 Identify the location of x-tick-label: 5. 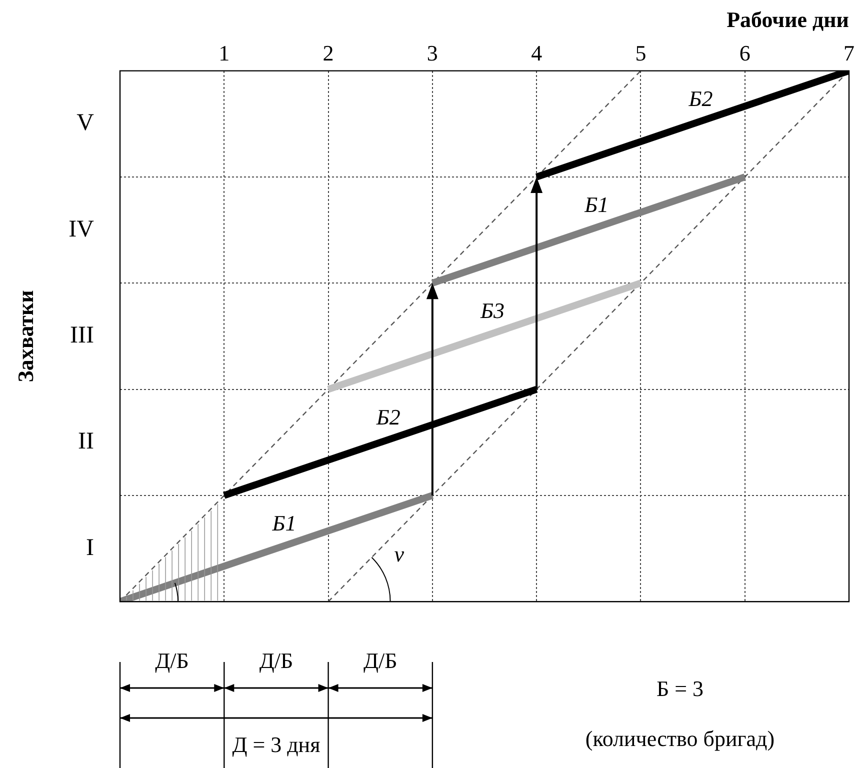
(640, 53).